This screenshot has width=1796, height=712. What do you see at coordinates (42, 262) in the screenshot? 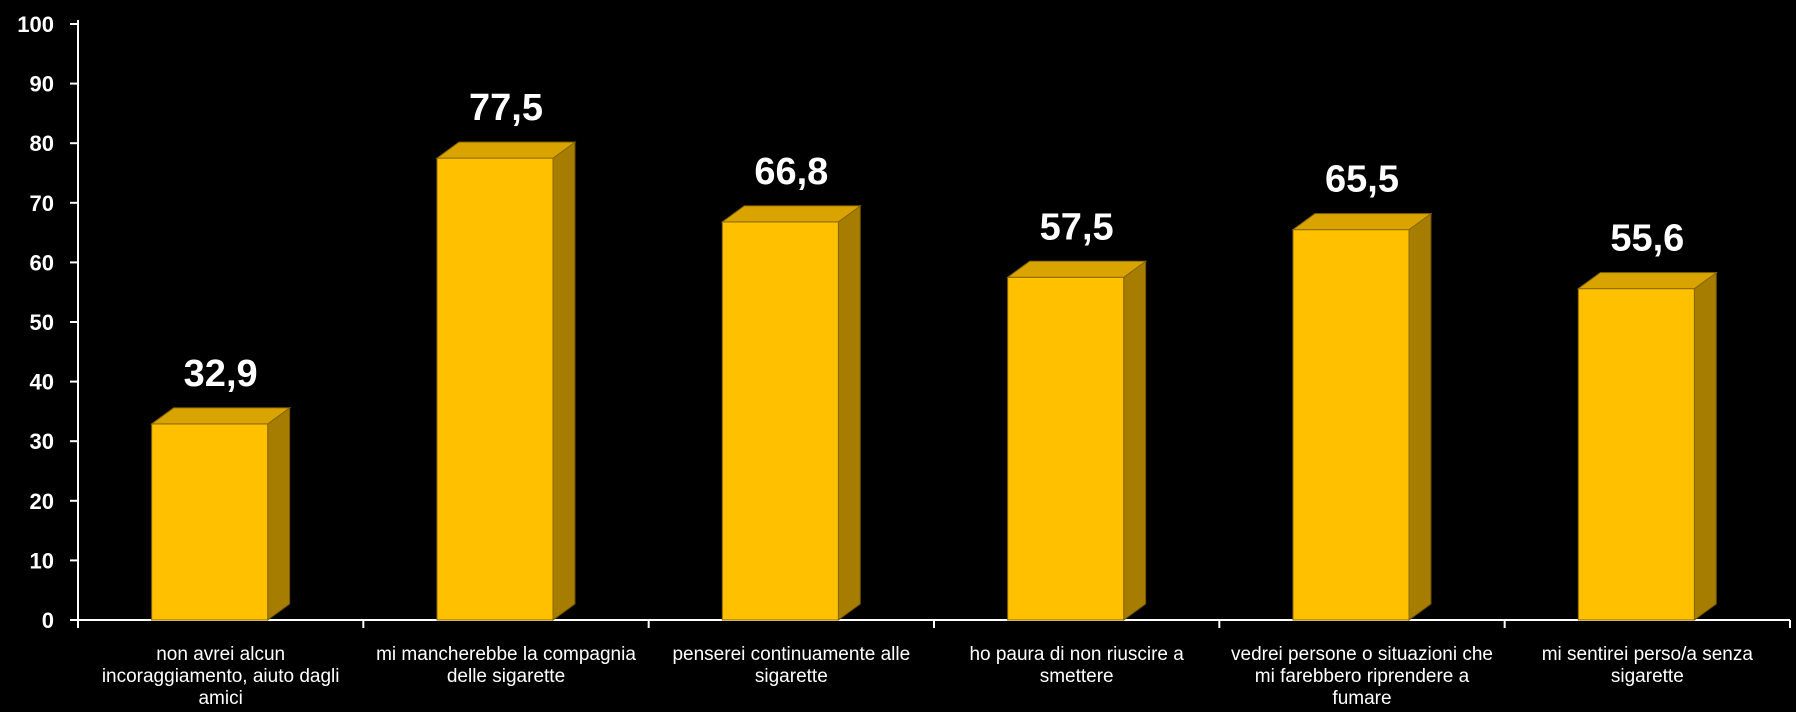
I see `y-tick-label: 60` at bounding box center [42, 262].